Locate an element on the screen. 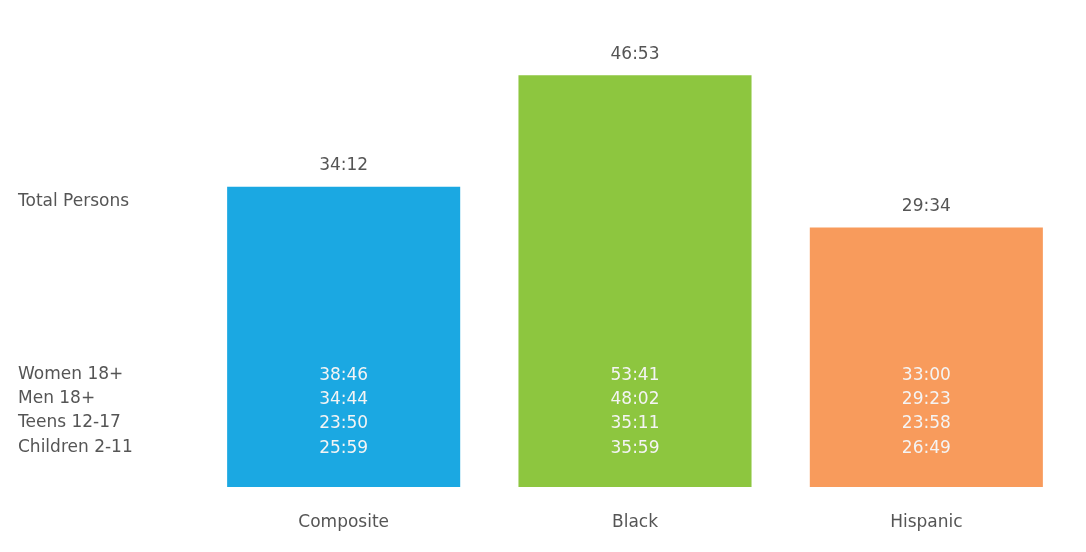 This screenshot has height=552, width=1086. annotation: 23:50 is located at coordinates (344, 422).